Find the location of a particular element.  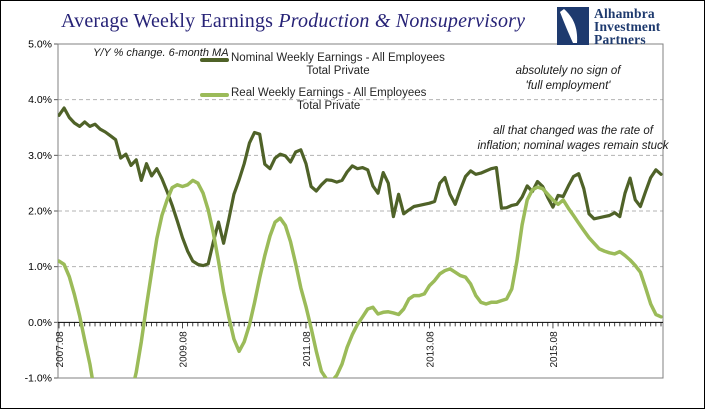

alhambra-logo: Alhambra Investment Partners is located at coordinates (609, 26).